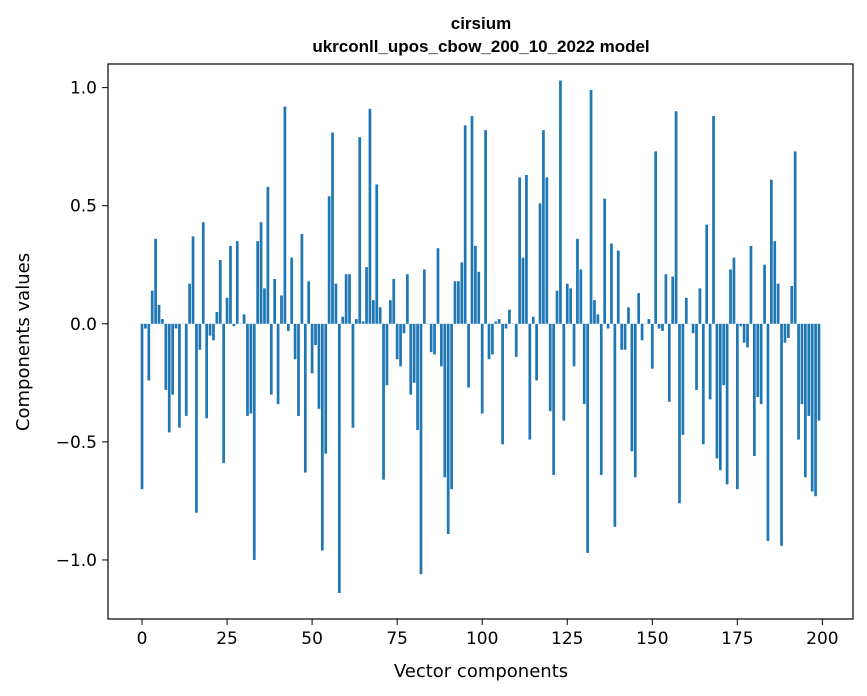  Describe the element at coordinates (23, 342) in the screenshot. I see `y-axis-label: Components values` at that location.